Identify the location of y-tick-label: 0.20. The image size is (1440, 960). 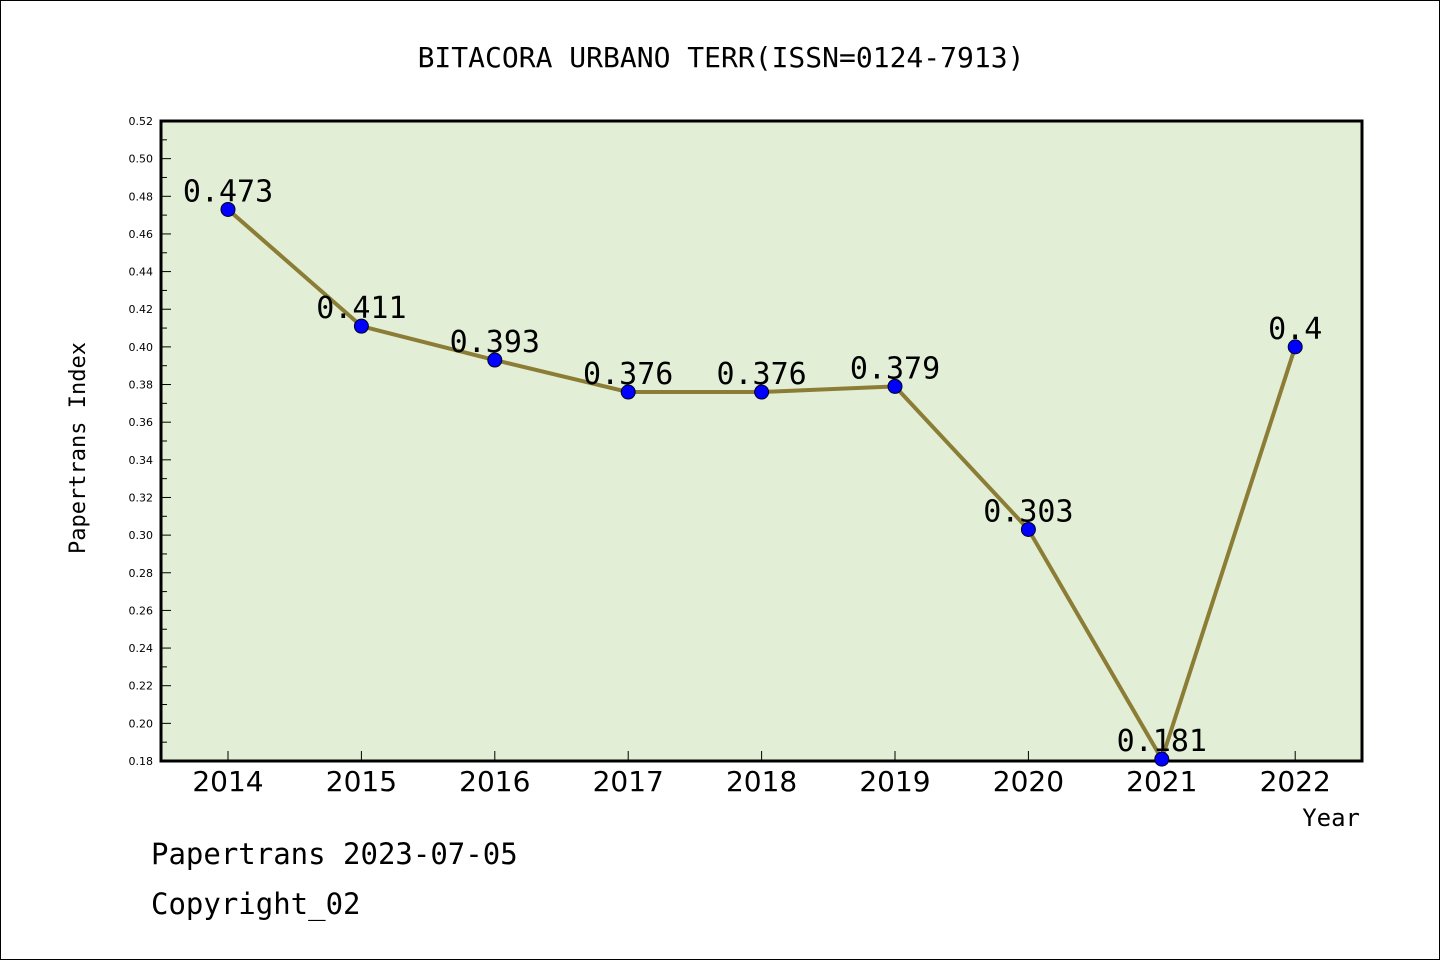
(141, 723).